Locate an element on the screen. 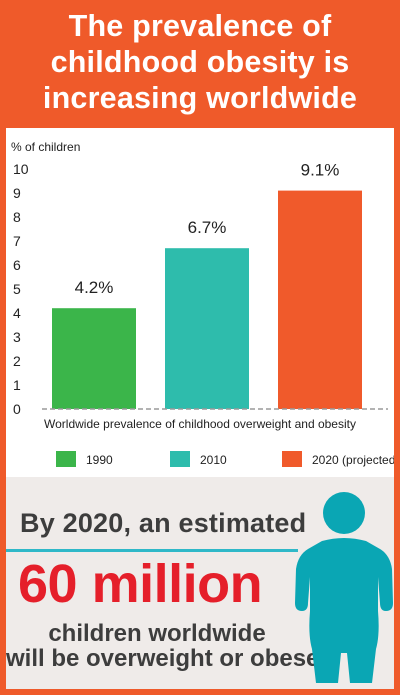 The width and height of the screenshot is (400, 695). title-line-2: childhood obesity is is located at coordinates (200, 62).